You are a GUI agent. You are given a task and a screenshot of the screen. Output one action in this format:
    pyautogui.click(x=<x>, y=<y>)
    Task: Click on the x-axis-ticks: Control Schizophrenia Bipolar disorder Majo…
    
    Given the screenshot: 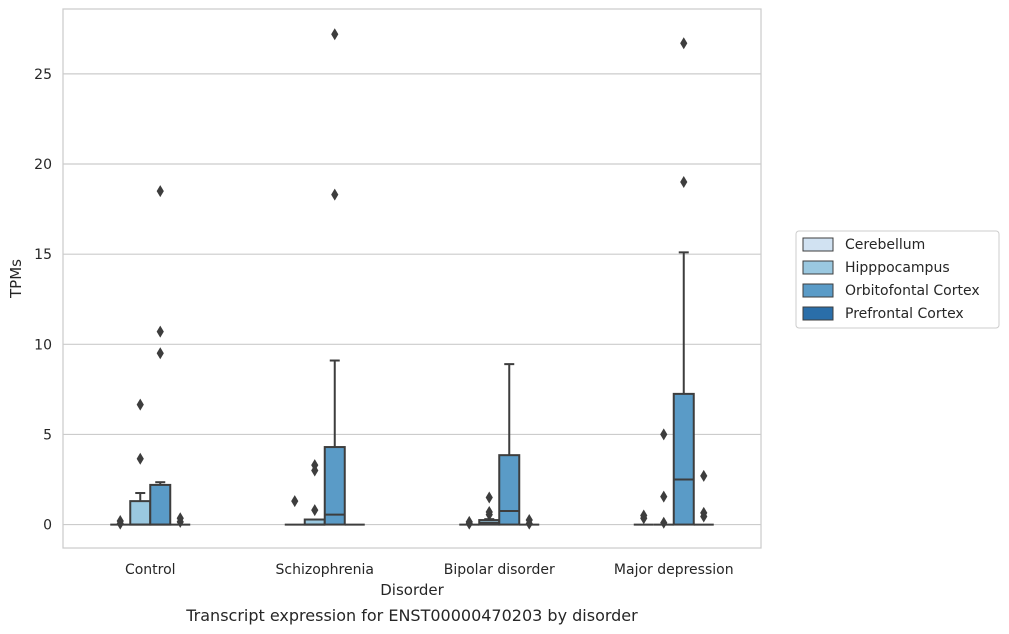 What is the action you would take?
    pyautogui.click(x=429, y=570)
    